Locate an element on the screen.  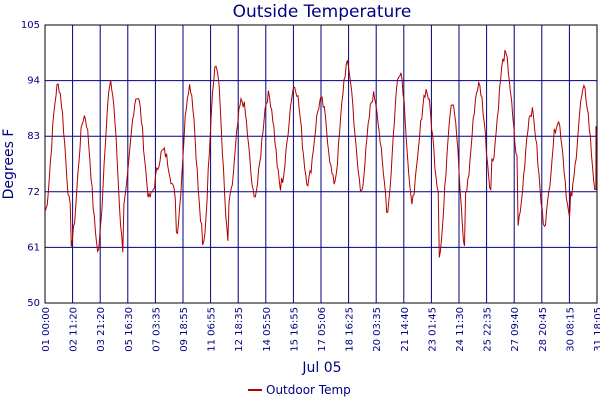
x-tick-label: 14 05:50 is located at coordinates (267, 329).